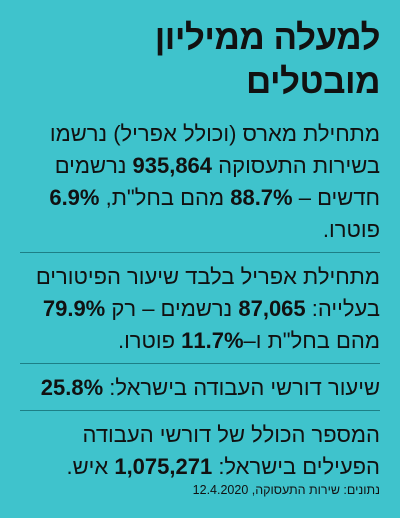  Describe the element at coordinates (272, 308) in the screenshot. I see `april-registrants-count: 87,065` at that location.